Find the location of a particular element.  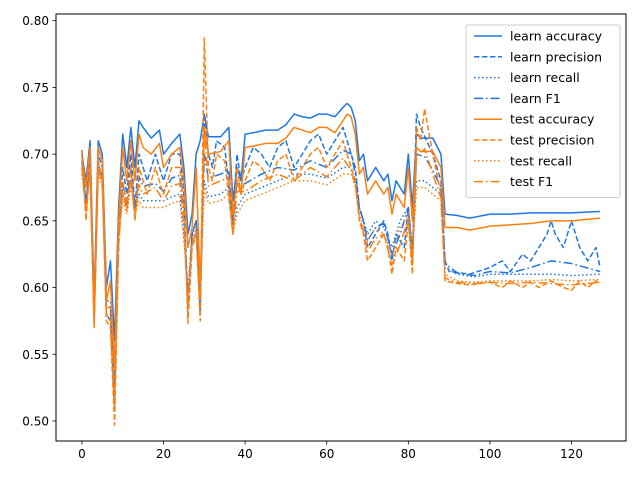

x-tick-label: 40 is located at coordinates (244, 454).